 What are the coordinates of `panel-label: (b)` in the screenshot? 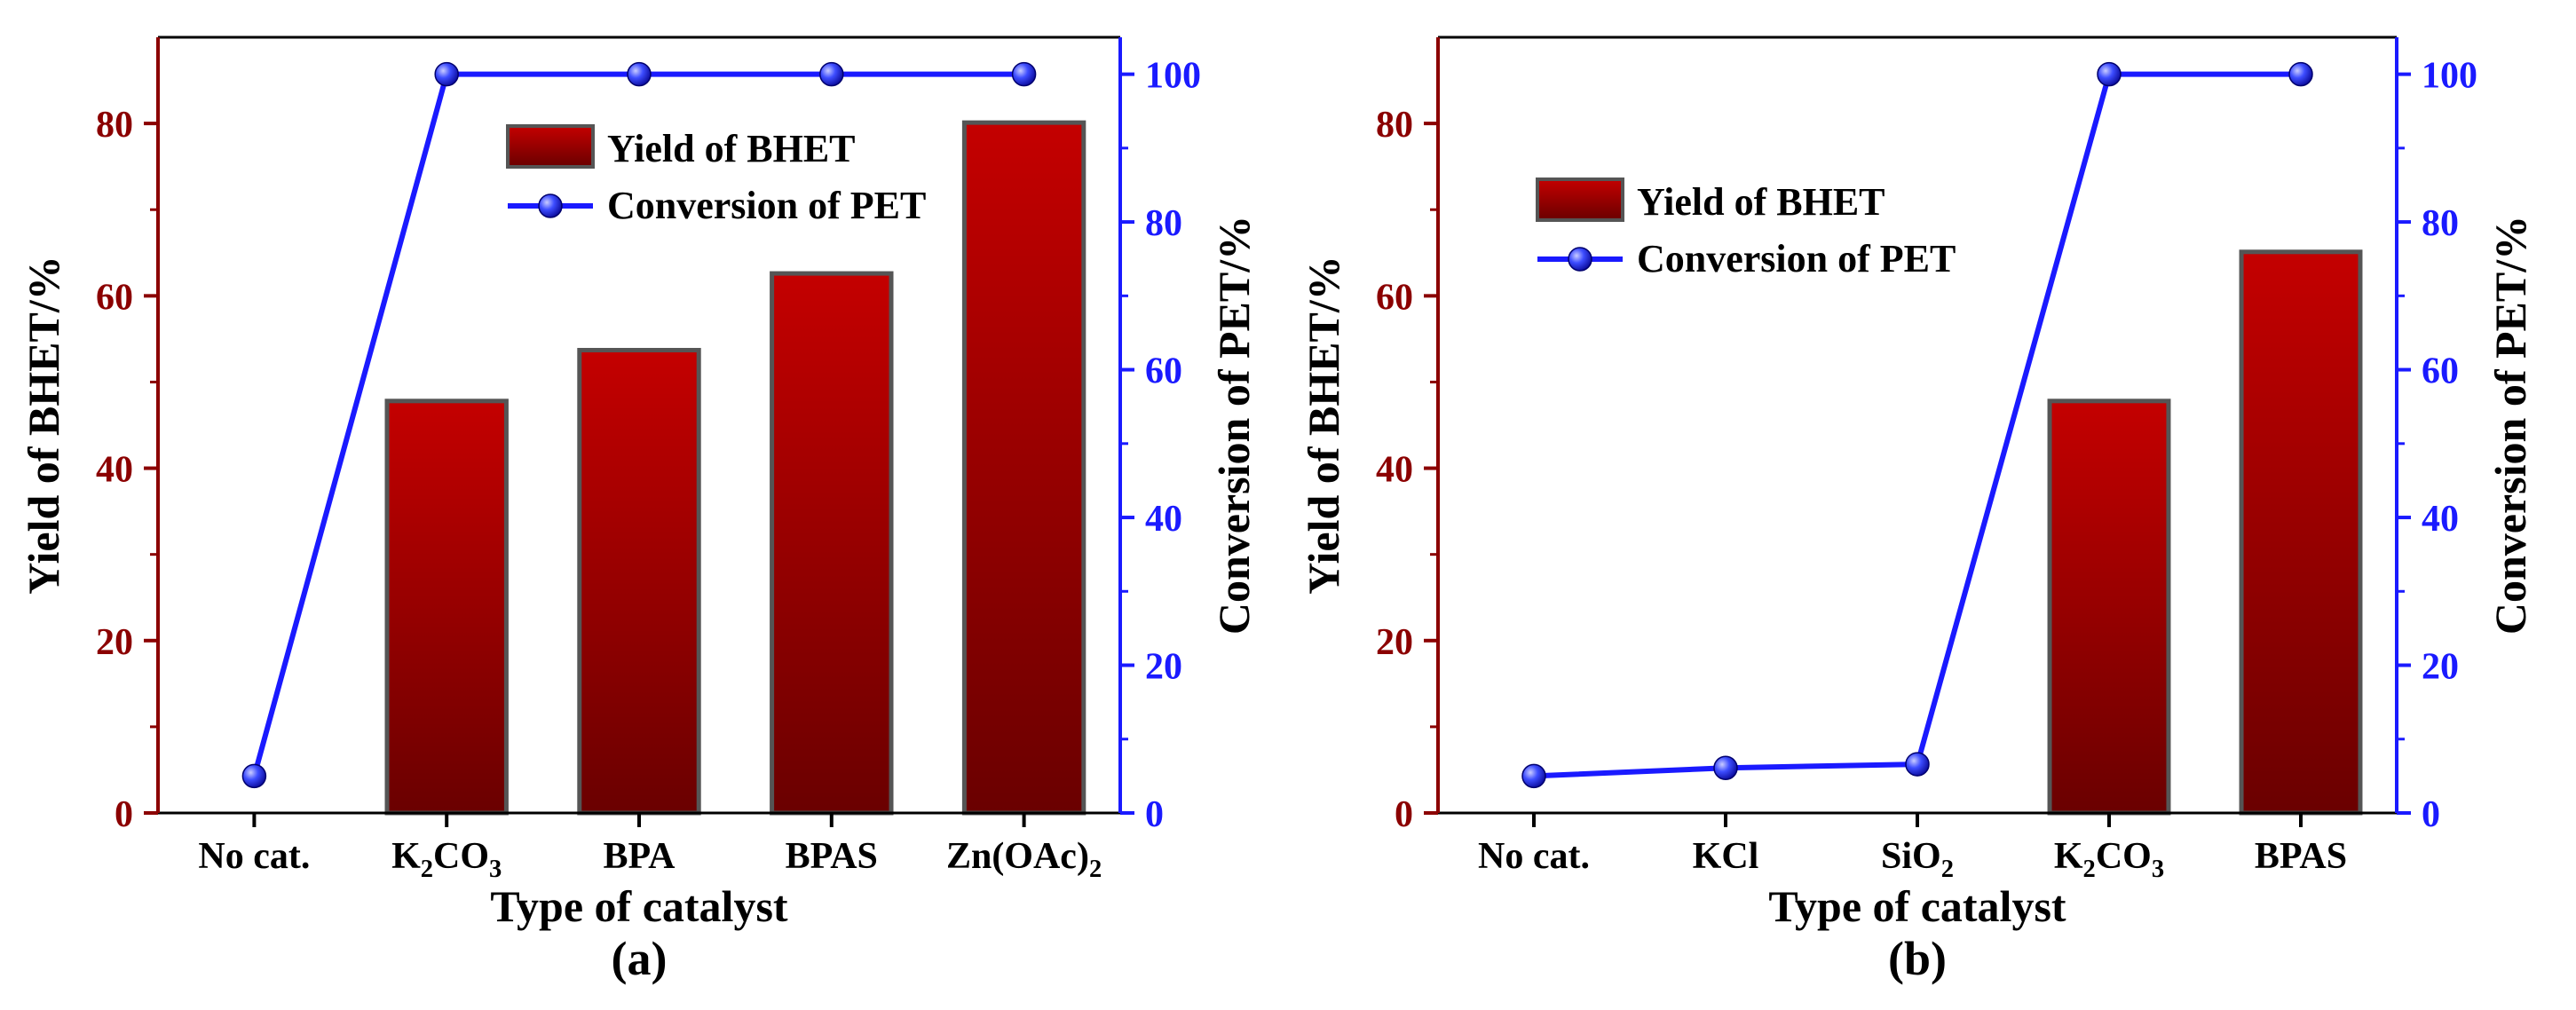 It's located at (1917, 958).